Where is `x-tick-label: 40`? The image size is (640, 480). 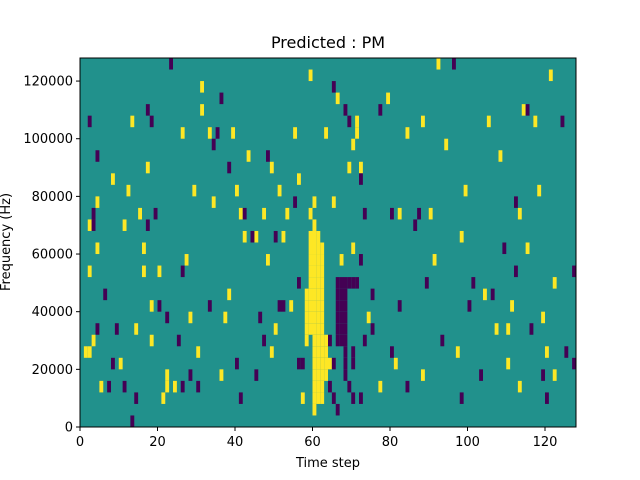 x-tick-label: 40 is located at coordinates (235, 442).